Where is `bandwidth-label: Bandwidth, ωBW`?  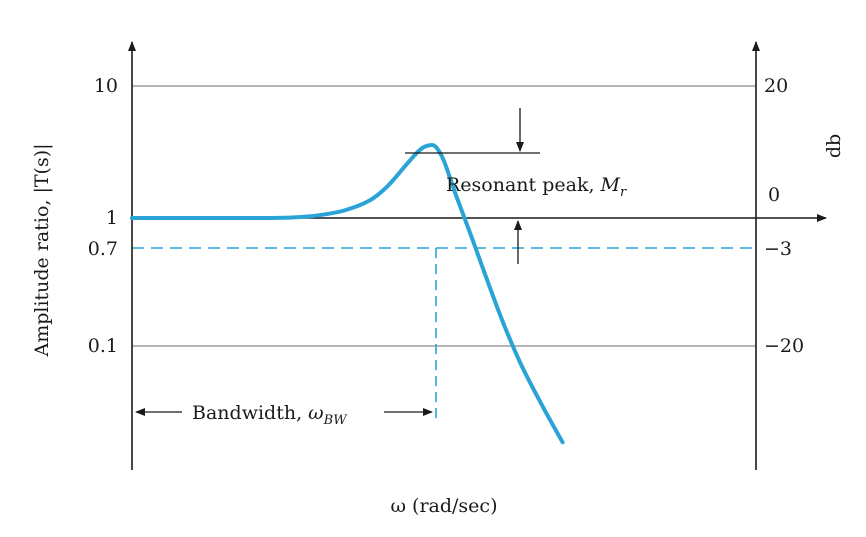 bandwidth-label: Bandwidth, ωBW is located at coordinates (270, 415).